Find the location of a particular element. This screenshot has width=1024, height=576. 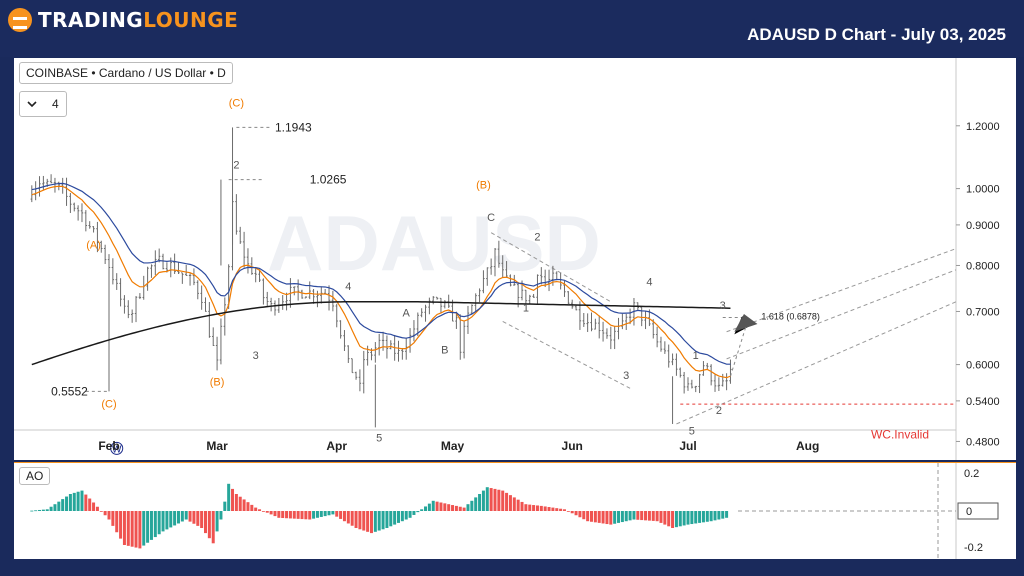

wave-label: C is located at coordinates (491, 218).